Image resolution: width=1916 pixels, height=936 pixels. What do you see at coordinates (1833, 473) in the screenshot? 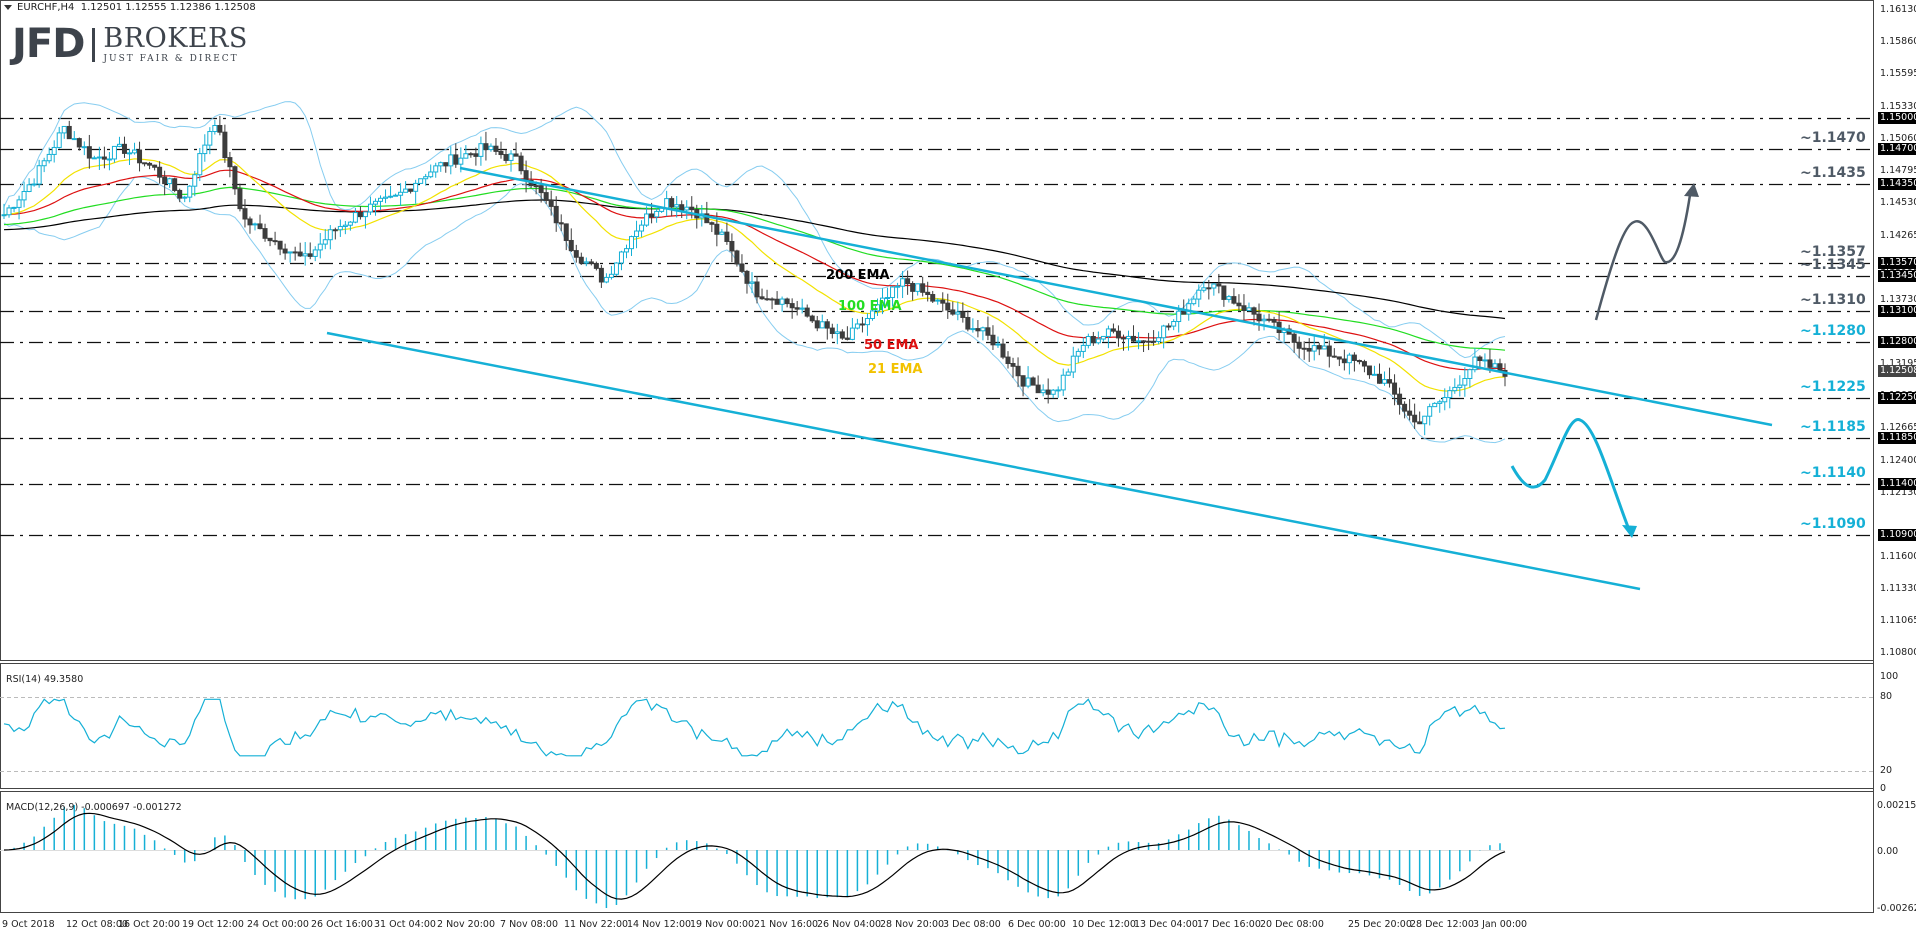
I see `level-label: ~1.1140` at bounding box center [1833, 473].